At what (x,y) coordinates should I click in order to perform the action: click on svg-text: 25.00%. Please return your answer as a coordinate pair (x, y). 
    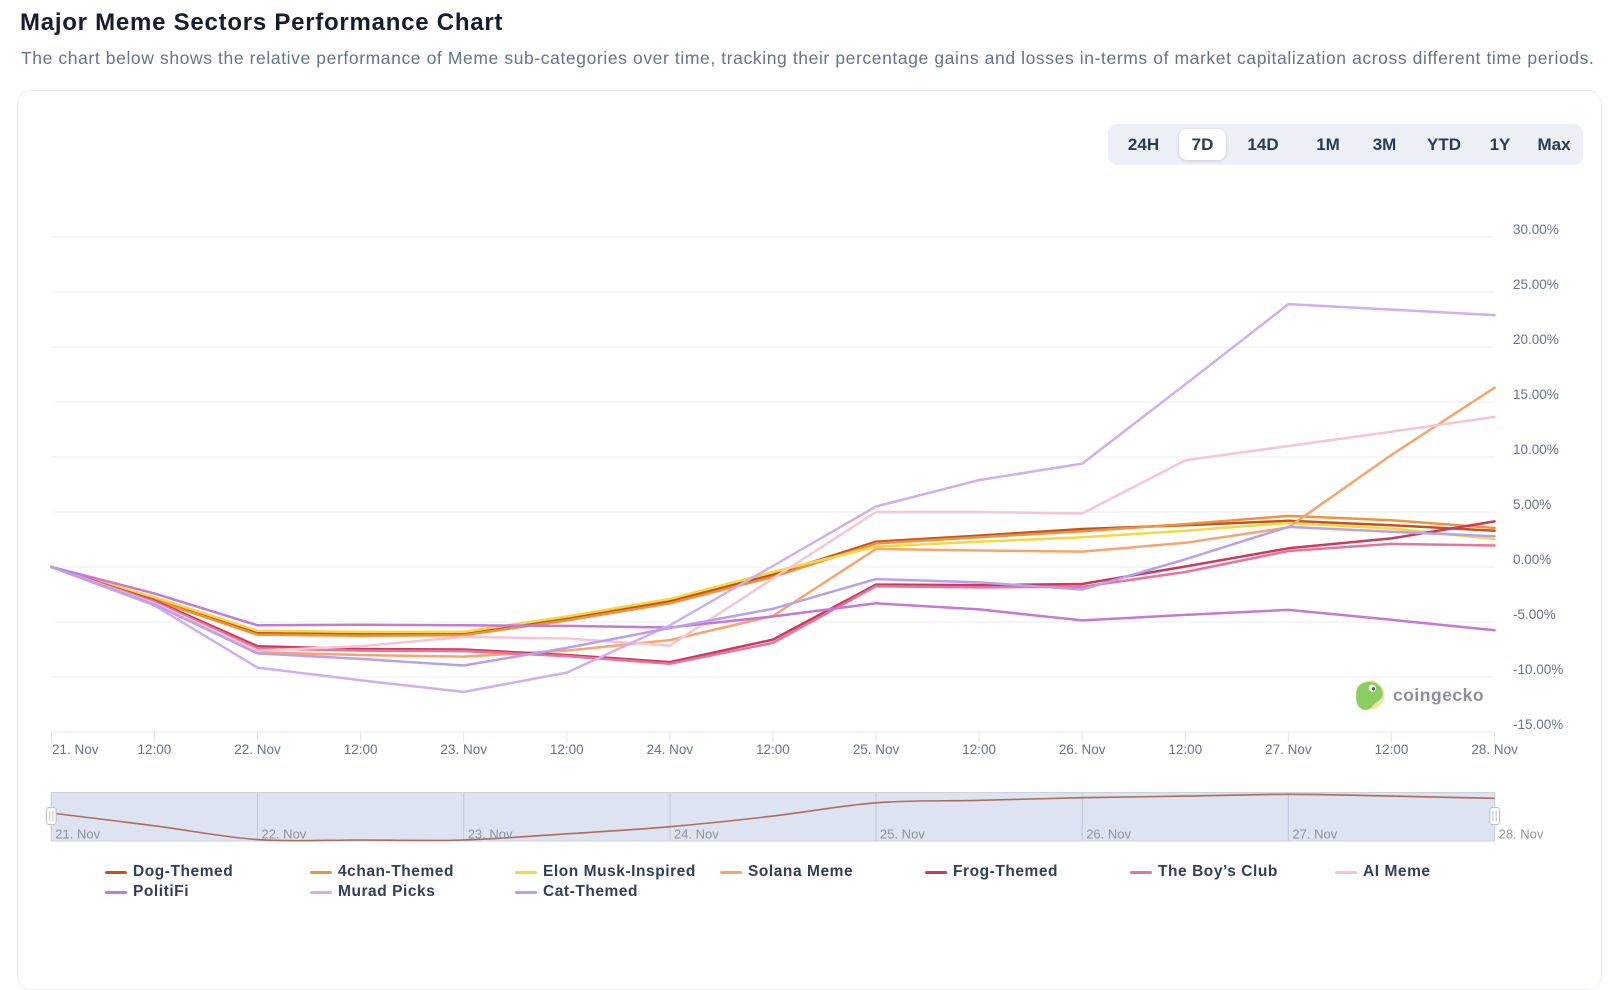
    Looking at the image, I should click on (1536, 284).